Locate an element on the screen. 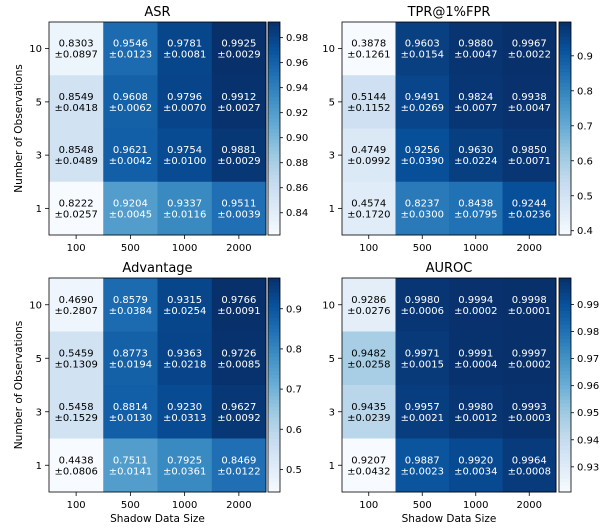 The width and height of the screenshot is (607, 529). x-axis-label: Shadow Data Size is located at coordinates (449, 519).